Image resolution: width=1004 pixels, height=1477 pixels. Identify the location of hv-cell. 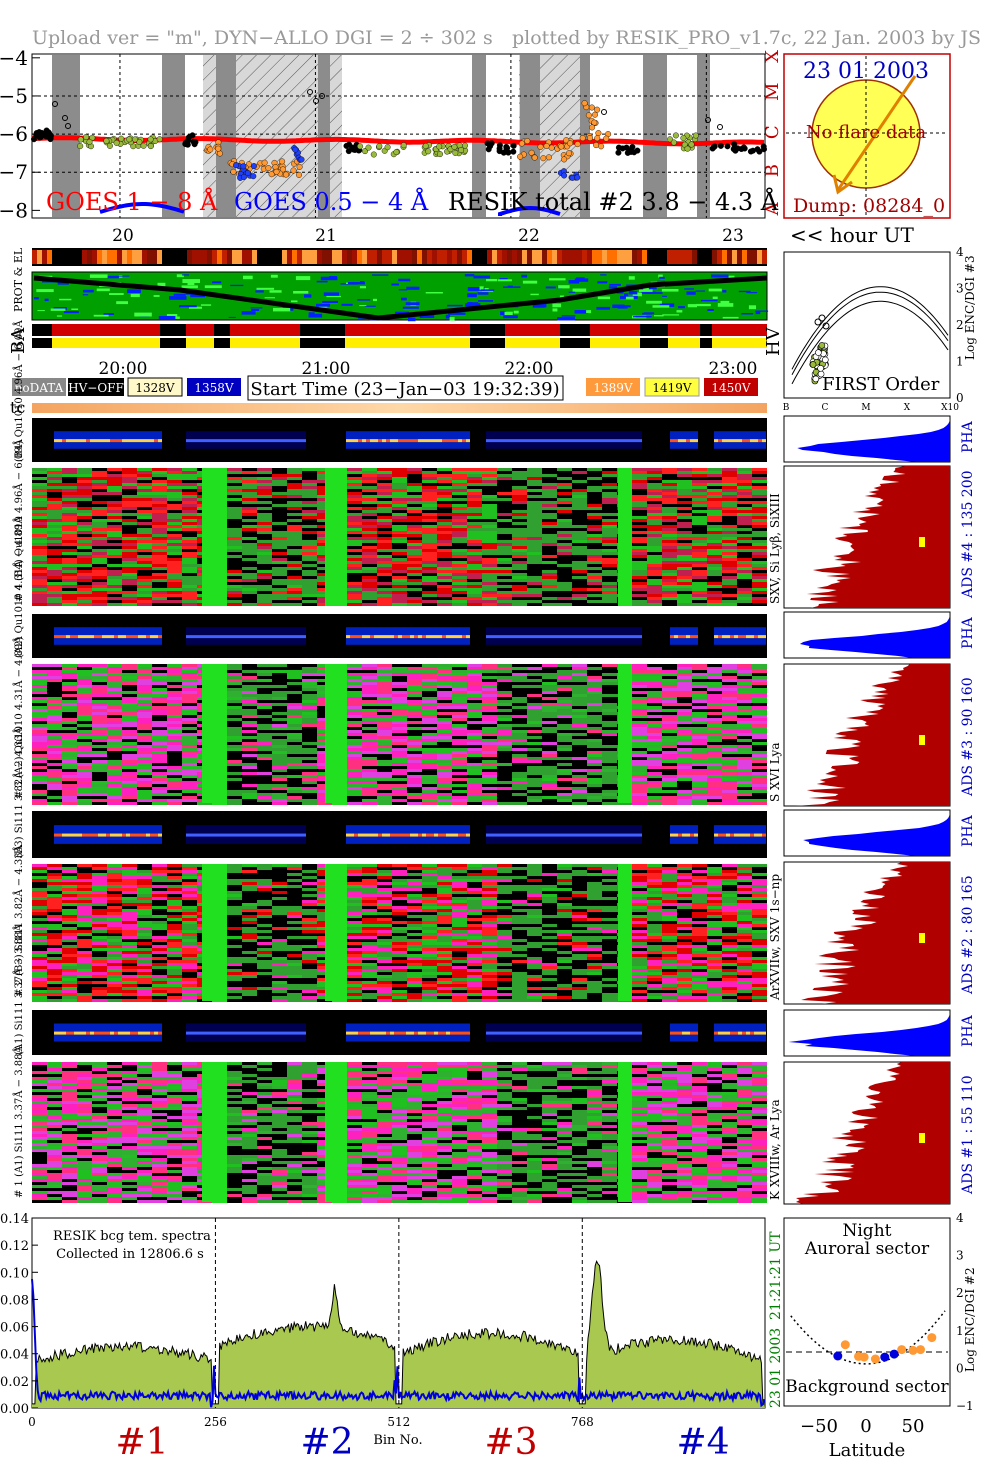
(222, 343).